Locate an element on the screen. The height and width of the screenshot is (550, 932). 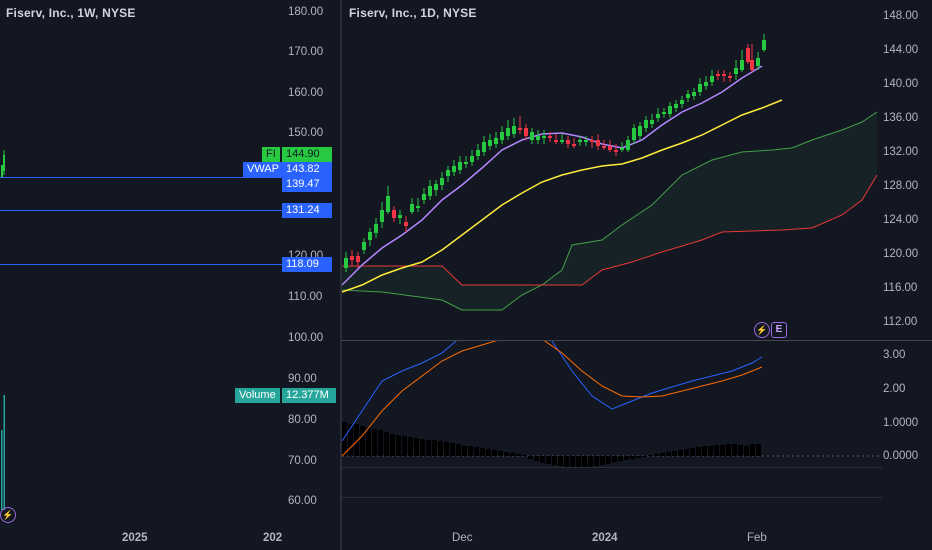
cloud-line-red is located at coordinates (610, 230).